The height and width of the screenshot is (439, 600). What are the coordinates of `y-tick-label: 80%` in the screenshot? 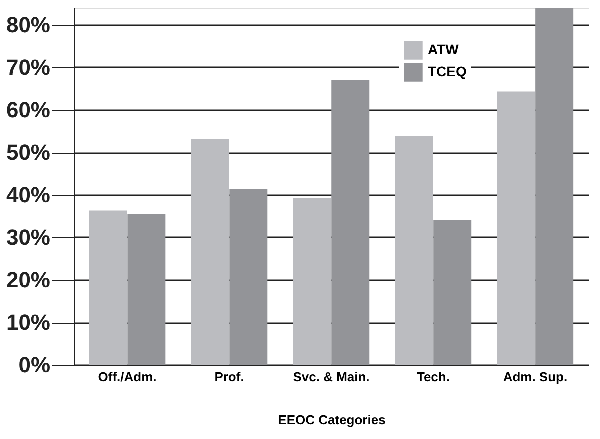 It's located at (28, 25).